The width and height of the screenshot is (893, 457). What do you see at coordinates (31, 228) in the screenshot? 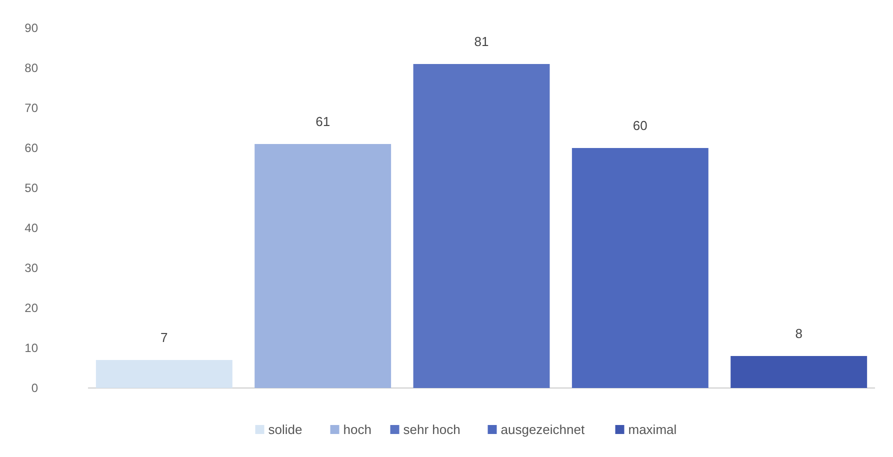
I see `y-tick-label: 40` at bounding box center [31, 228].